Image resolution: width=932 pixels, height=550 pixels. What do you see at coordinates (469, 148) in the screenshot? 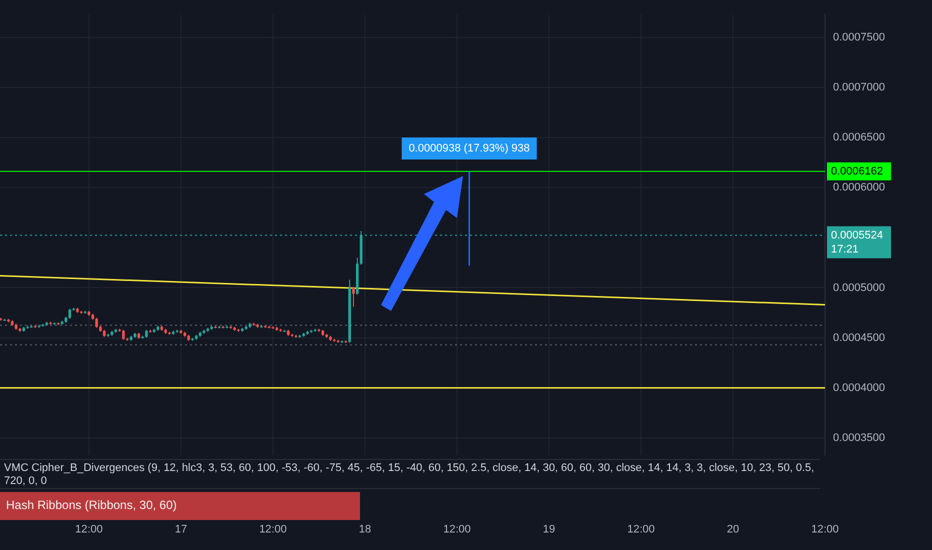
I see `annotation: 0.0000938 (17.93%) 938` at bounding box center [469, 148].